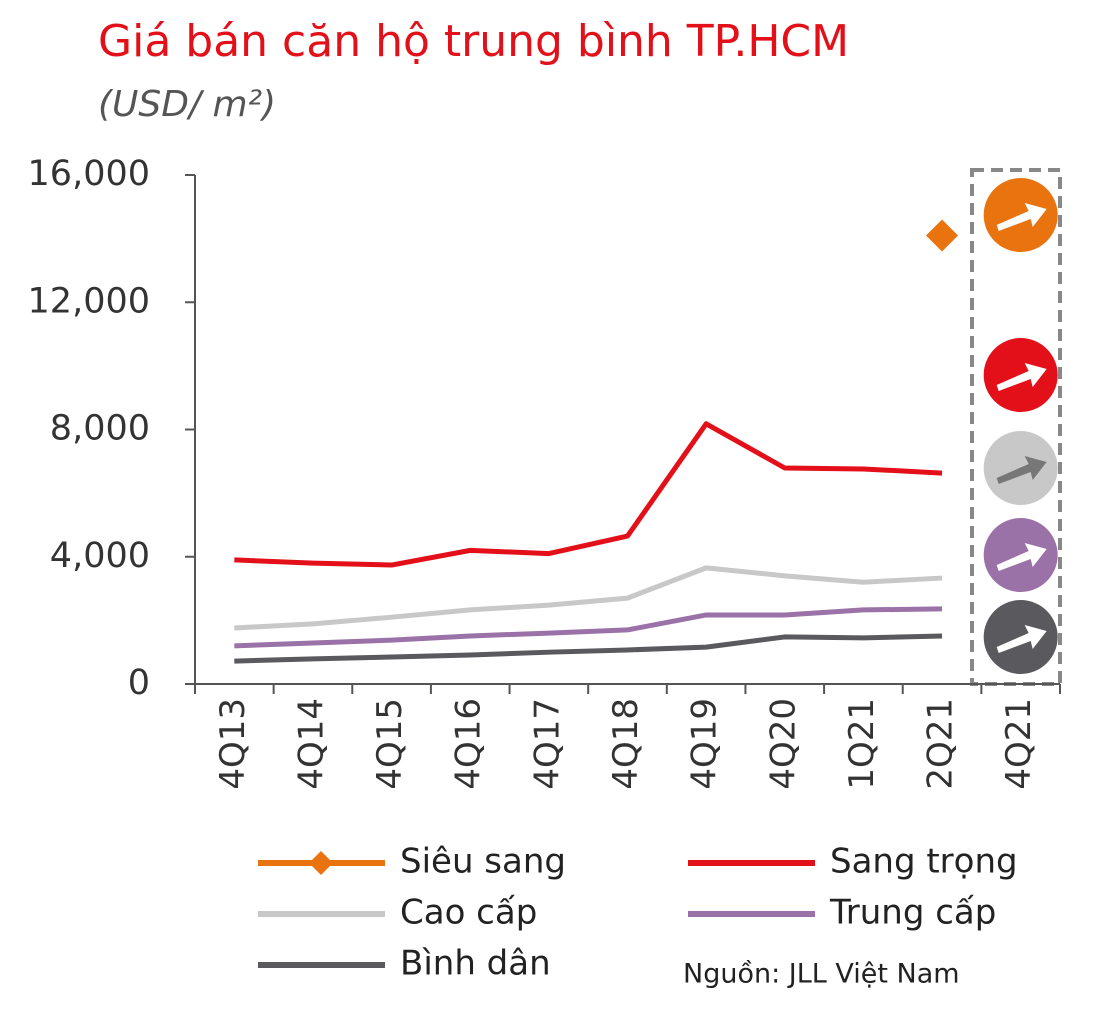 This screenshot has height=1011, width=1100. I want to click on x-tick-label: 4Q21, so click(1019, 744).